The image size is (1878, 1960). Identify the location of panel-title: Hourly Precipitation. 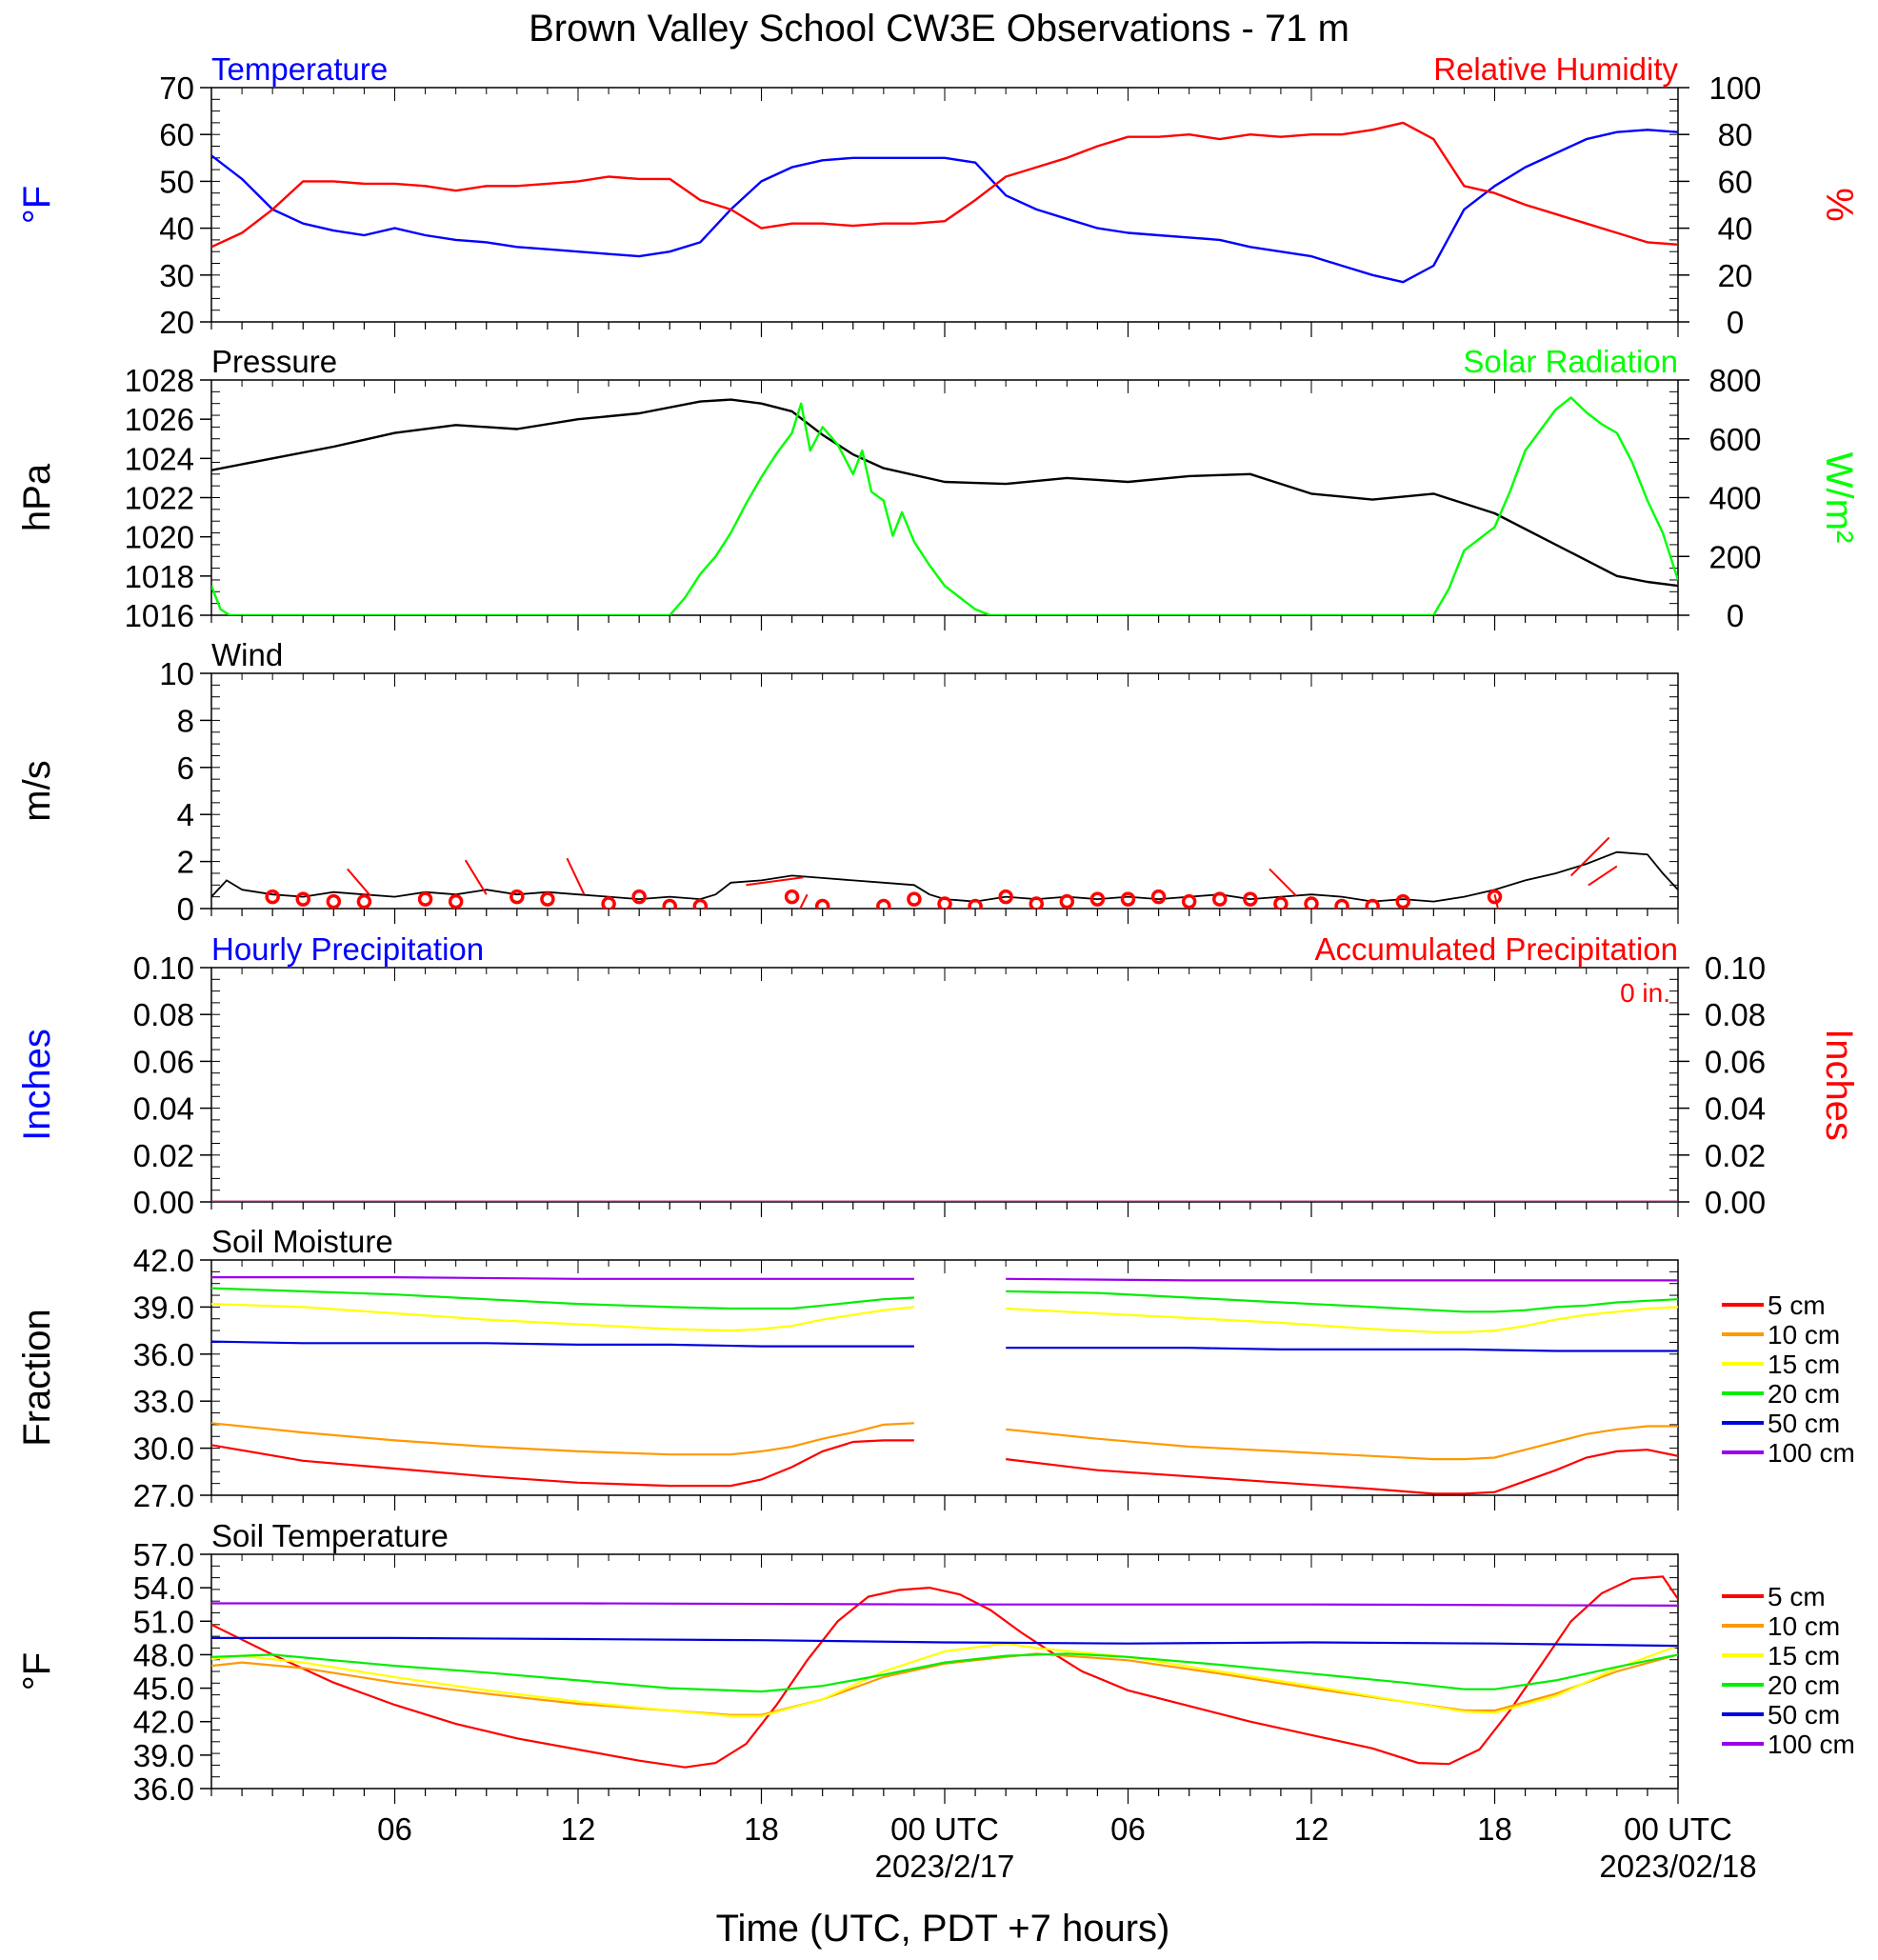
(347, 949).